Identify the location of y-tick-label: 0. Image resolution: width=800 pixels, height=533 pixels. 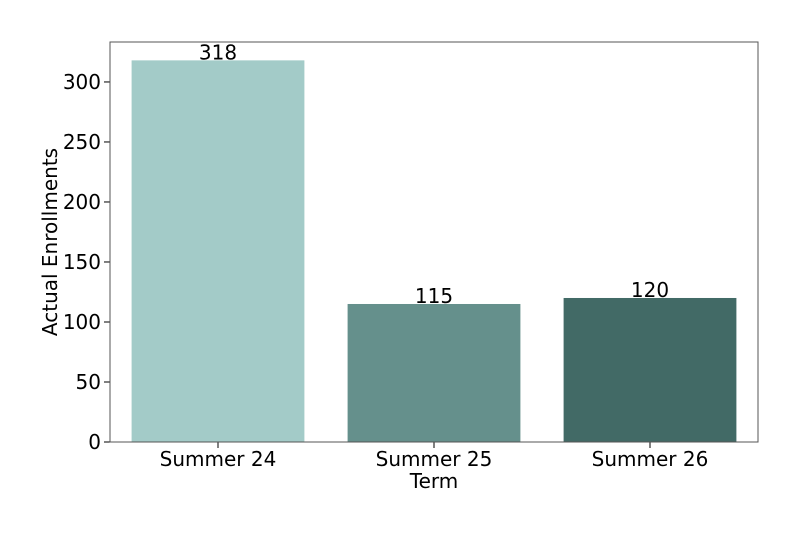
(94, 442).